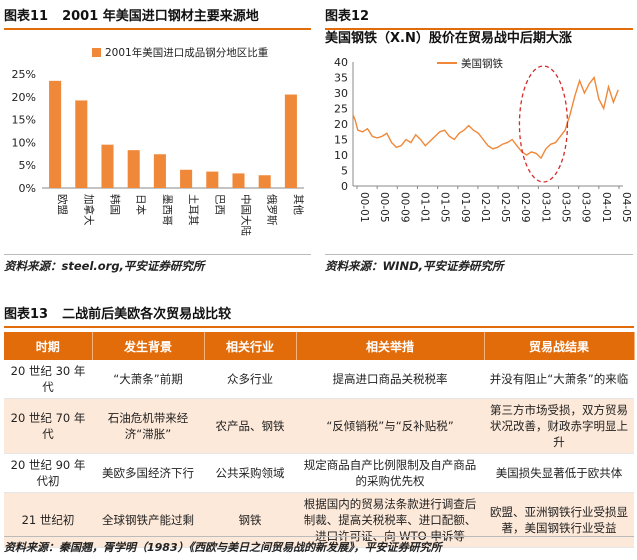 The height and width of the screenshot is (560, 637). Describe the element at coordinates (250, 426) in the screenshot. I see `cell-industry: 农产品、钢铁` at that location.